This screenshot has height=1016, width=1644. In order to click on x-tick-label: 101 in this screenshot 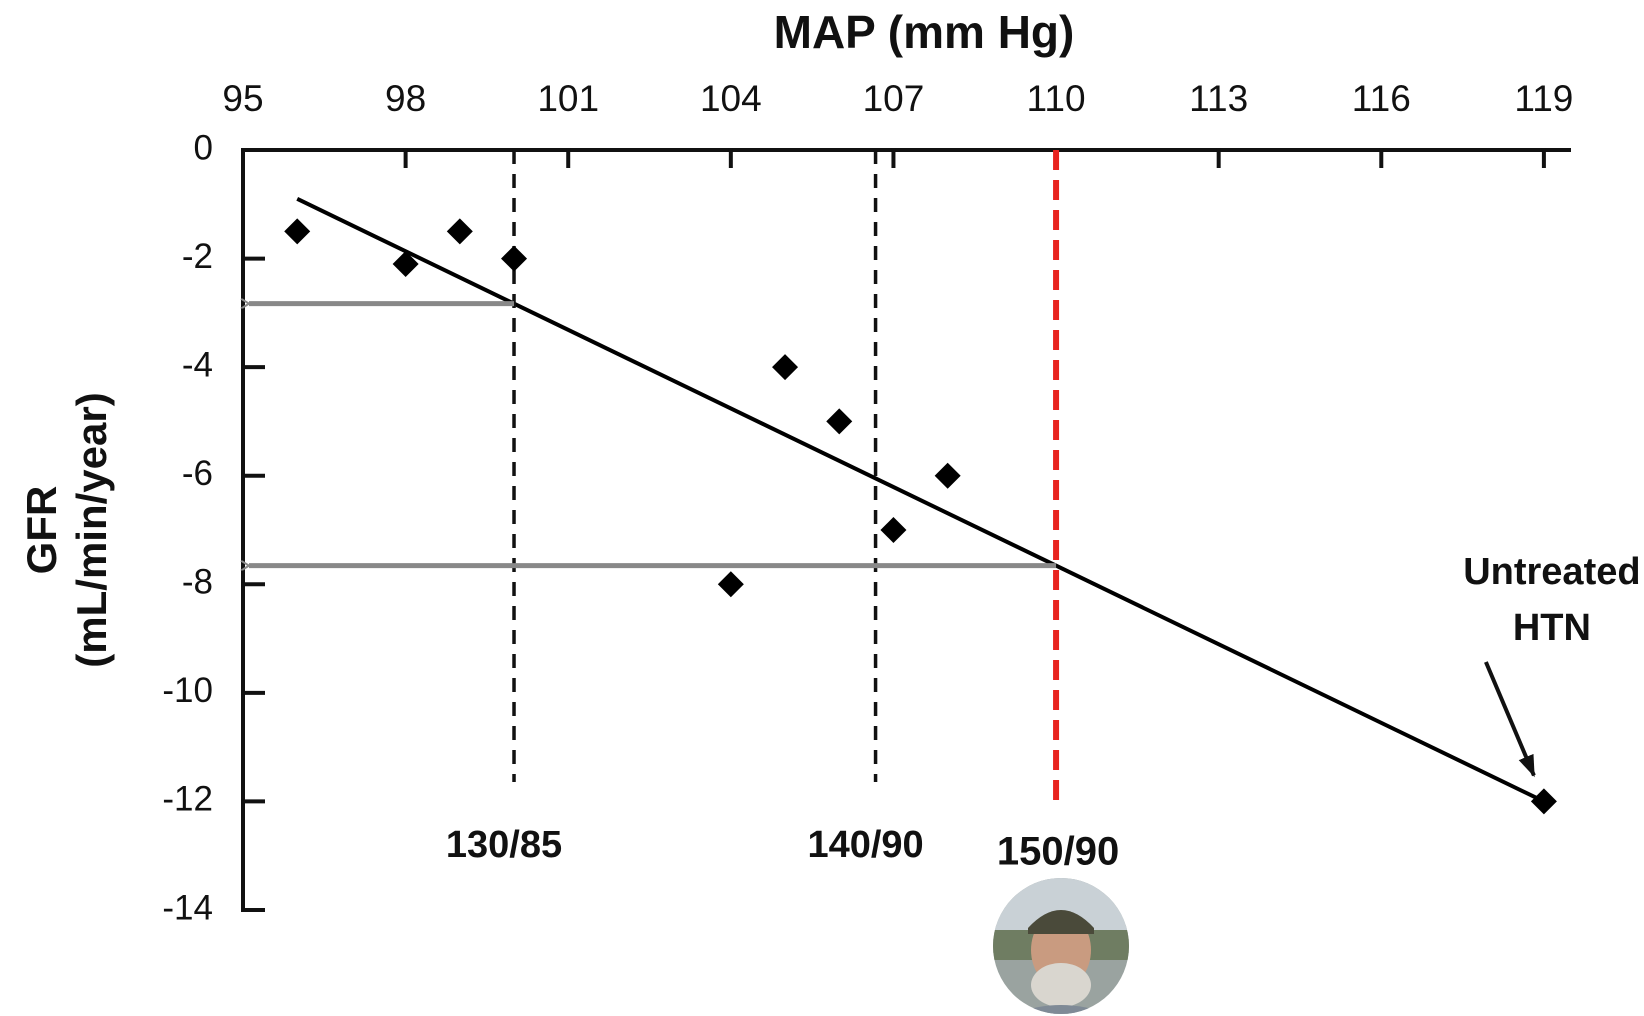, I will do `click(568, 98)`.